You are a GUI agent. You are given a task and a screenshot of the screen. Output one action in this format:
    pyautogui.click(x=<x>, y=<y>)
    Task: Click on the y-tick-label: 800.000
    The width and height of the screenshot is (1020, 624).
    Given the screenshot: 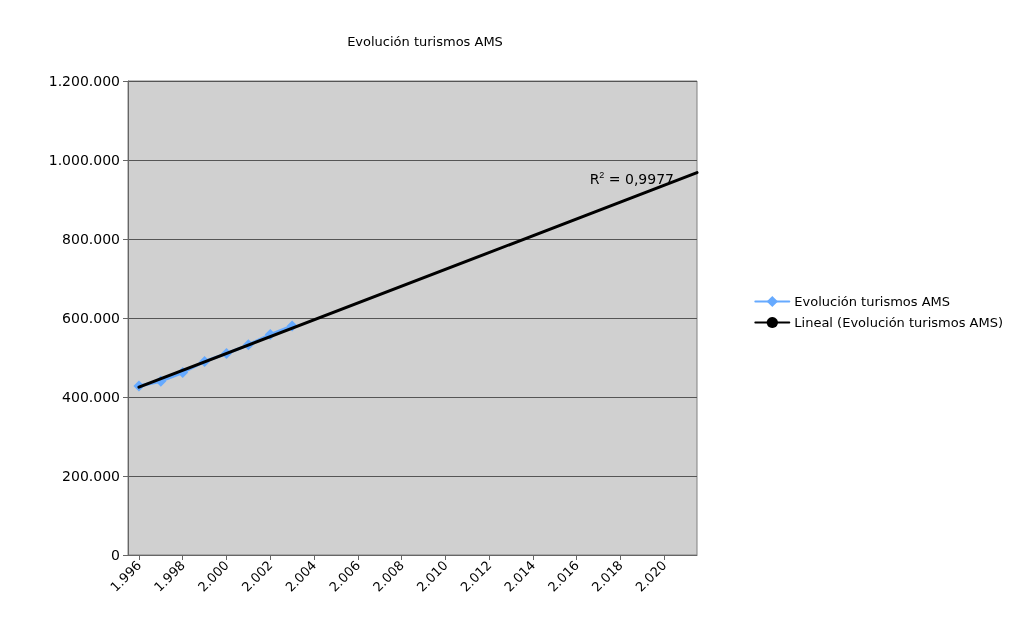 What is the action you would take?
    pyautogui.click(x=91, y=239)
    